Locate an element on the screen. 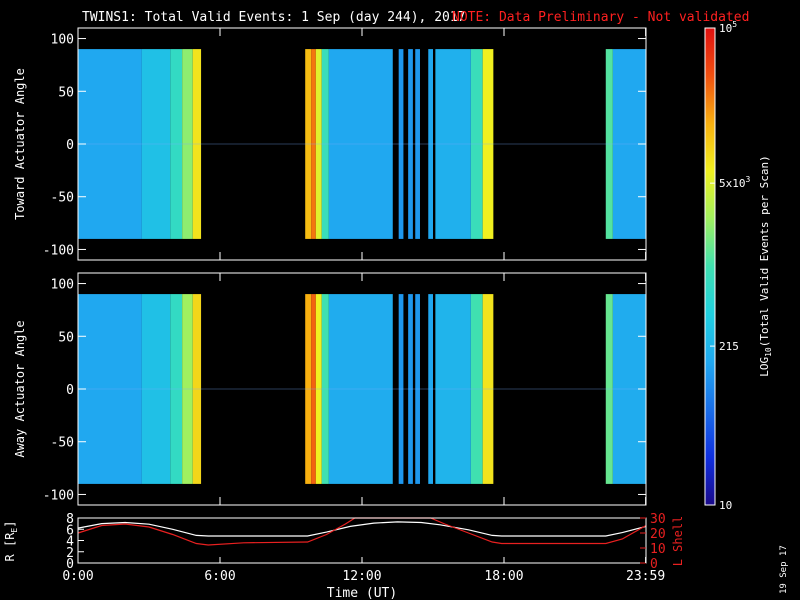  time-tick-label: 6:00 is located at coordinates (219, 576).